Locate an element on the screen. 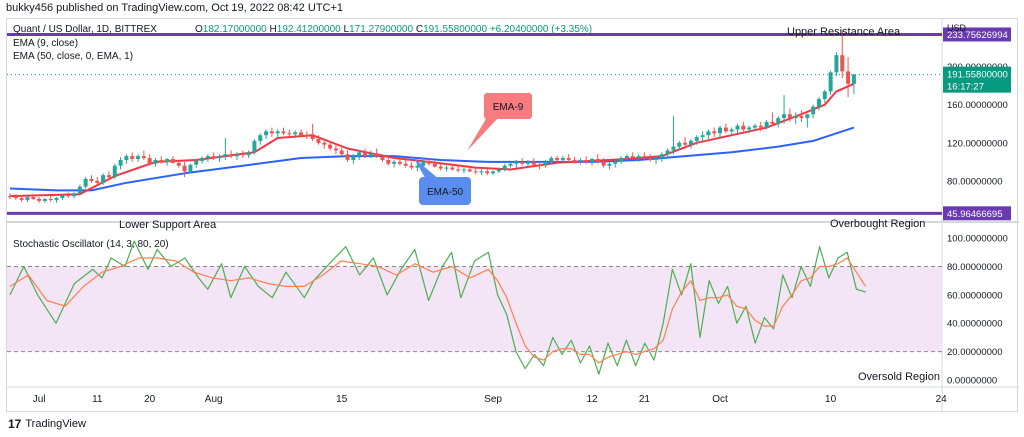  time-tick-label: Oct is located at coordinates (720, 399).